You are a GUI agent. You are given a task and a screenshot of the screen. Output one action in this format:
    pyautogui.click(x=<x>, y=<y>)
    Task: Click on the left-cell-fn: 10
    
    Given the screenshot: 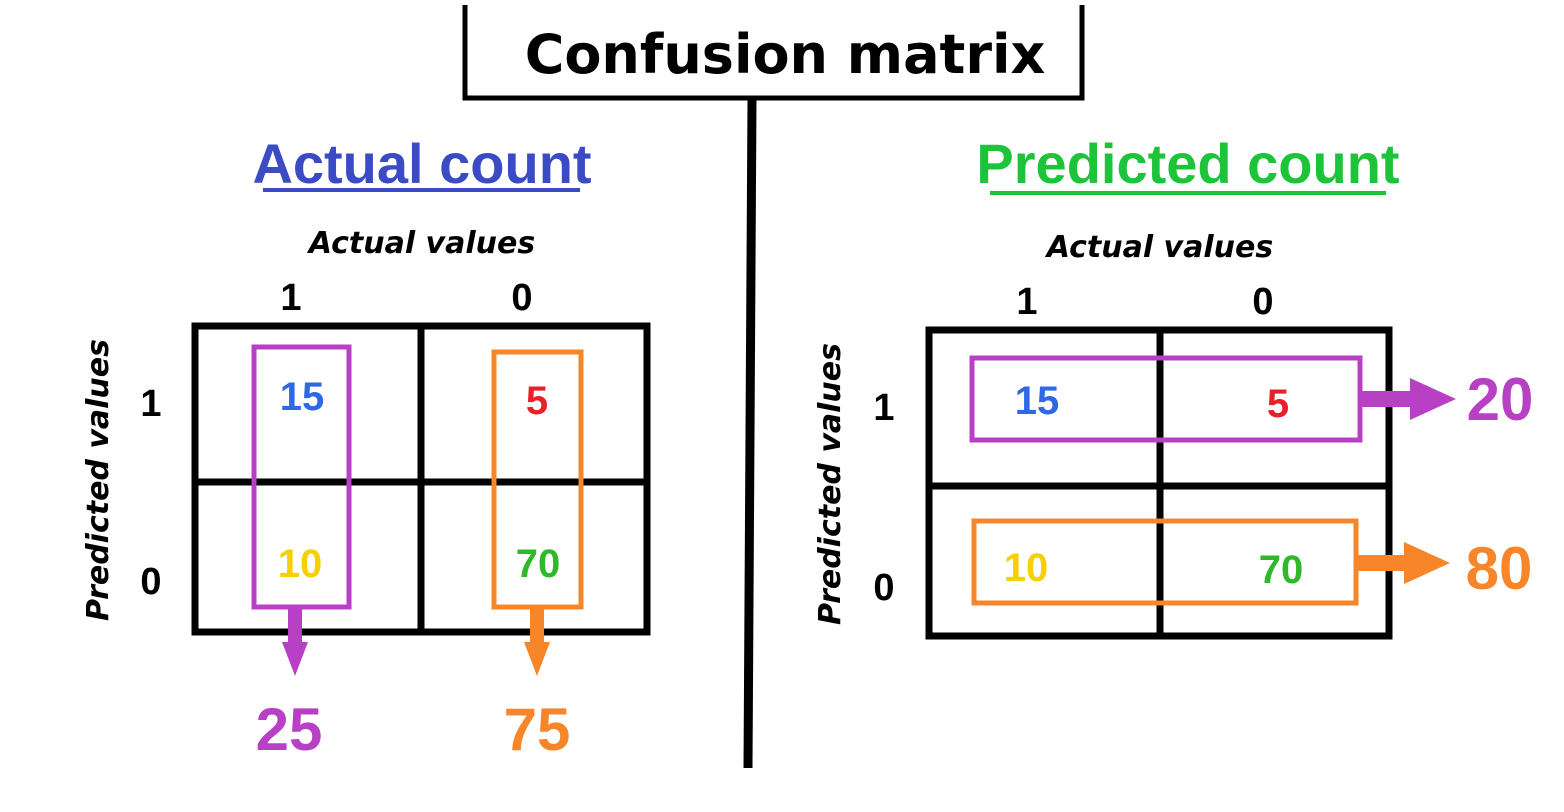 What is the action you would take?
    pyautogui.click(x=300, y=564)
    